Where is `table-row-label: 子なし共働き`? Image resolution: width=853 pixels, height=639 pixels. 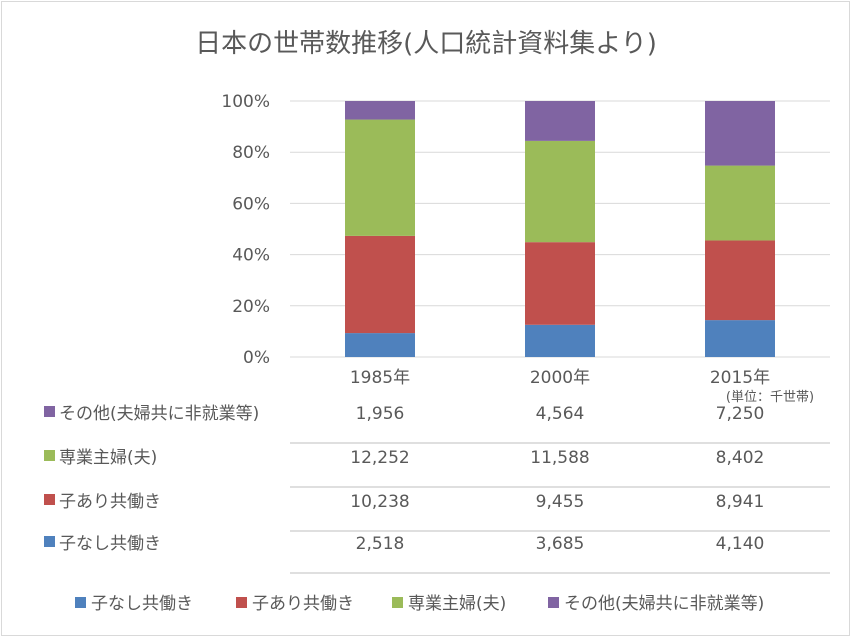 table-row-label: 子なし共働き is located at coordinates (110, 544).